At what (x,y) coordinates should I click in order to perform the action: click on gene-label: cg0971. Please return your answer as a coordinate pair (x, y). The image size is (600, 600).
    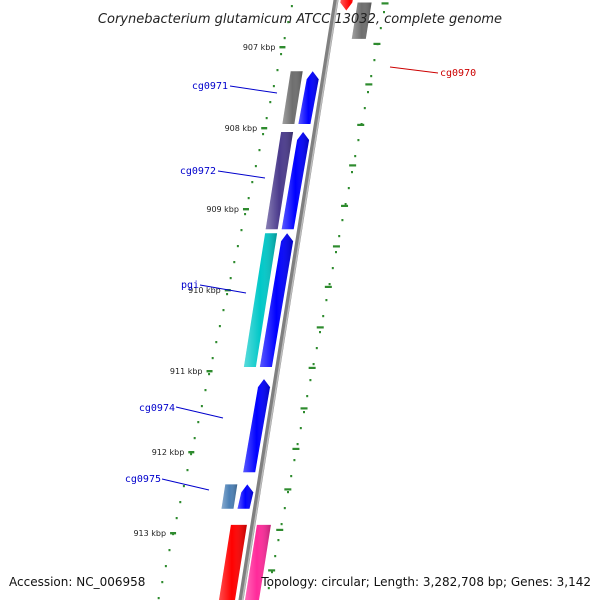
    Looking at the image, I should click on (210, 86).